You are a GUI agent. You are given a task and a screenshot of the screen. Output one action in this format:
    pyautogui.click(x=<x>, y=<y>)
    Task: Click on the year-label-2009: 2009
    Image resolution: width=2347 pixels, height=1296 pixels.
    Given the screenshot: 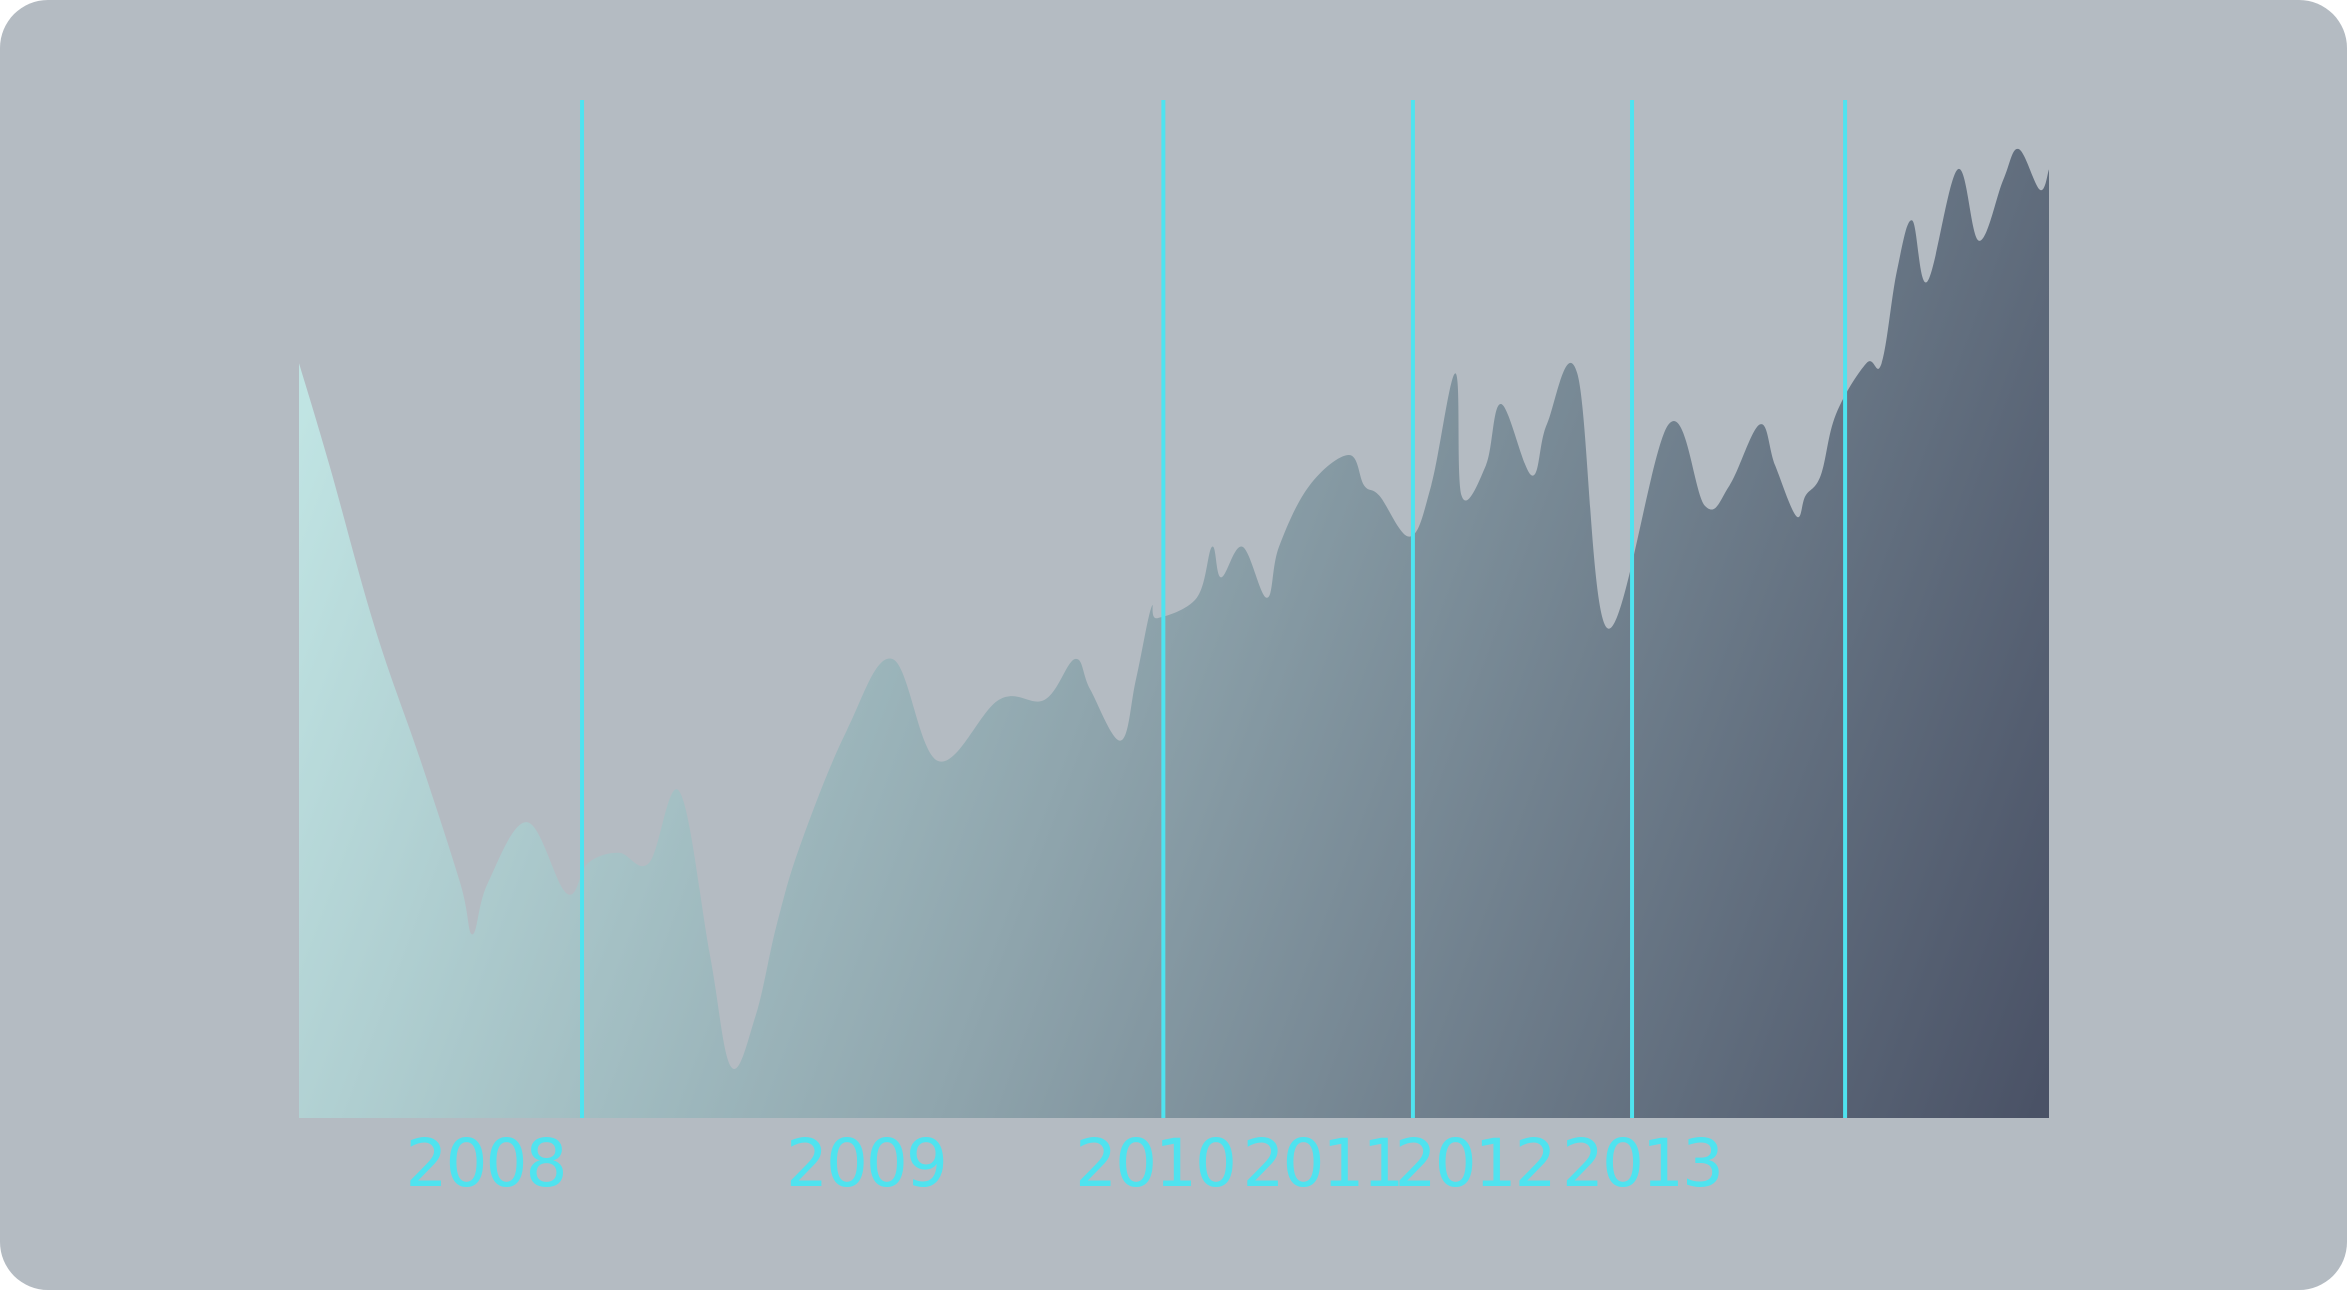 What is the action you would take?
    pyautogui.click(x=866, y=1163)
    